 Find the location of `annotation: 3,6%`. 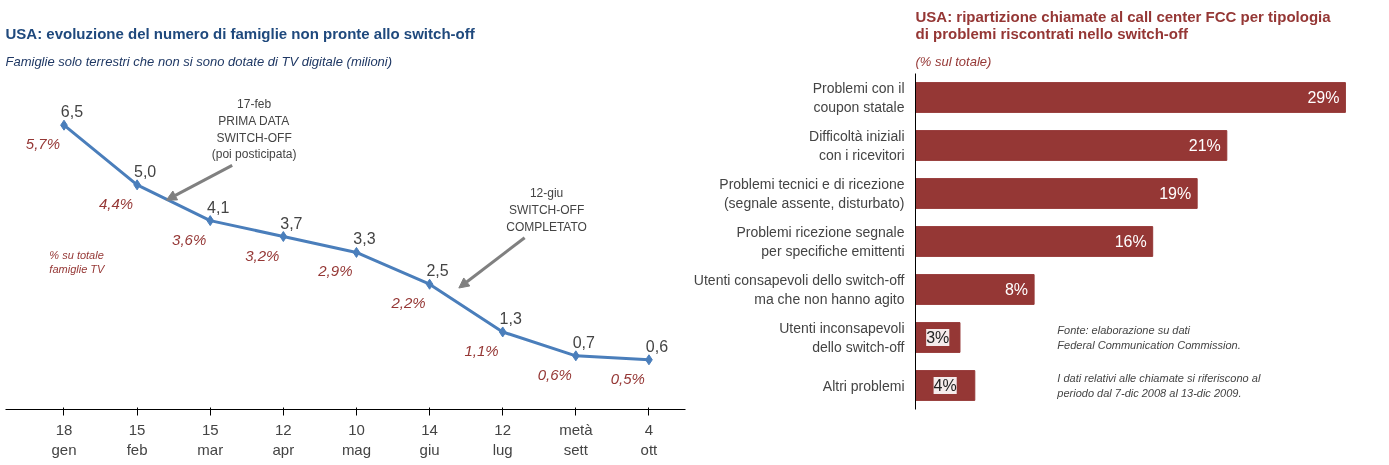

annotation: 3,6% is located at coordinates (189, 239).